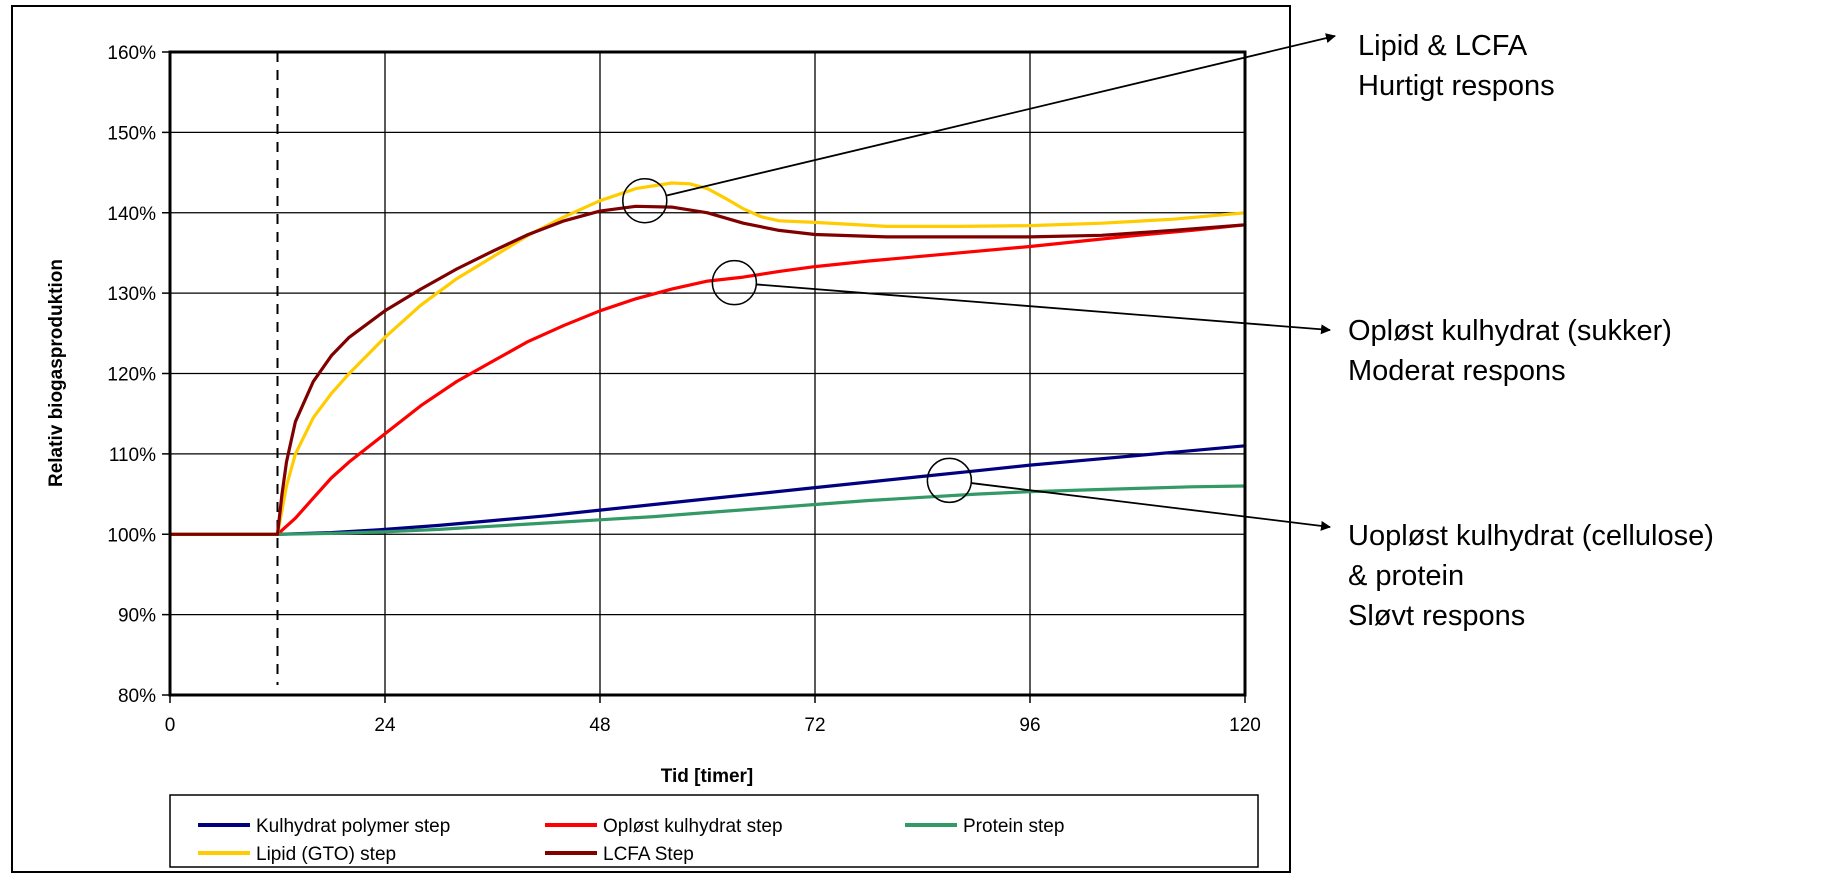  I want to click on annotation-text: Opløst kulhydrat (sukker), so click(1510, 331).